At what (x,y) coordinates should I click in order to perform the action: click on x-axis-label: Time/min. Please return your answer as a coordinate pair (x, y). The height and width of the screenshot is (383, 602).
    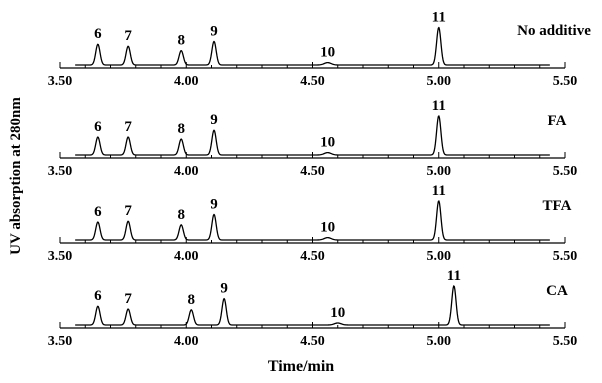
    Looking at the image, I should click on (301, 366).